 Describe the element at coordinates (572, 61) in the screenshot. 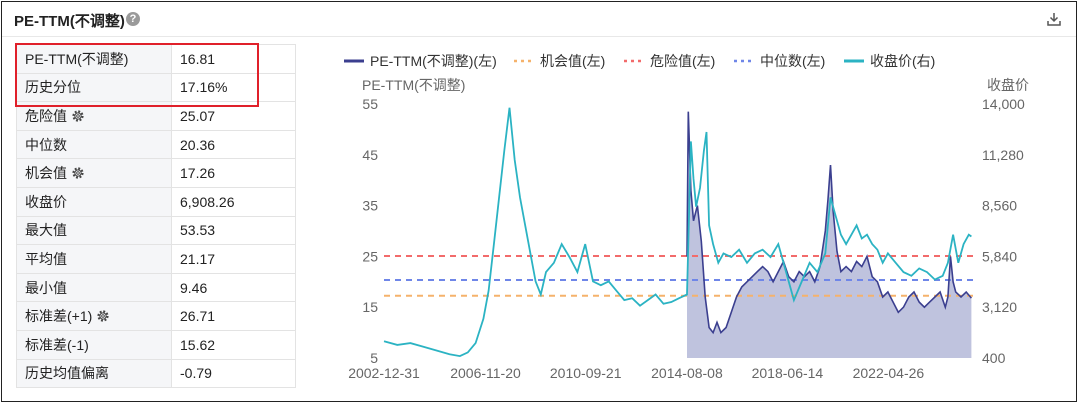

I see `legend-label: 机会值(左)` at that location.